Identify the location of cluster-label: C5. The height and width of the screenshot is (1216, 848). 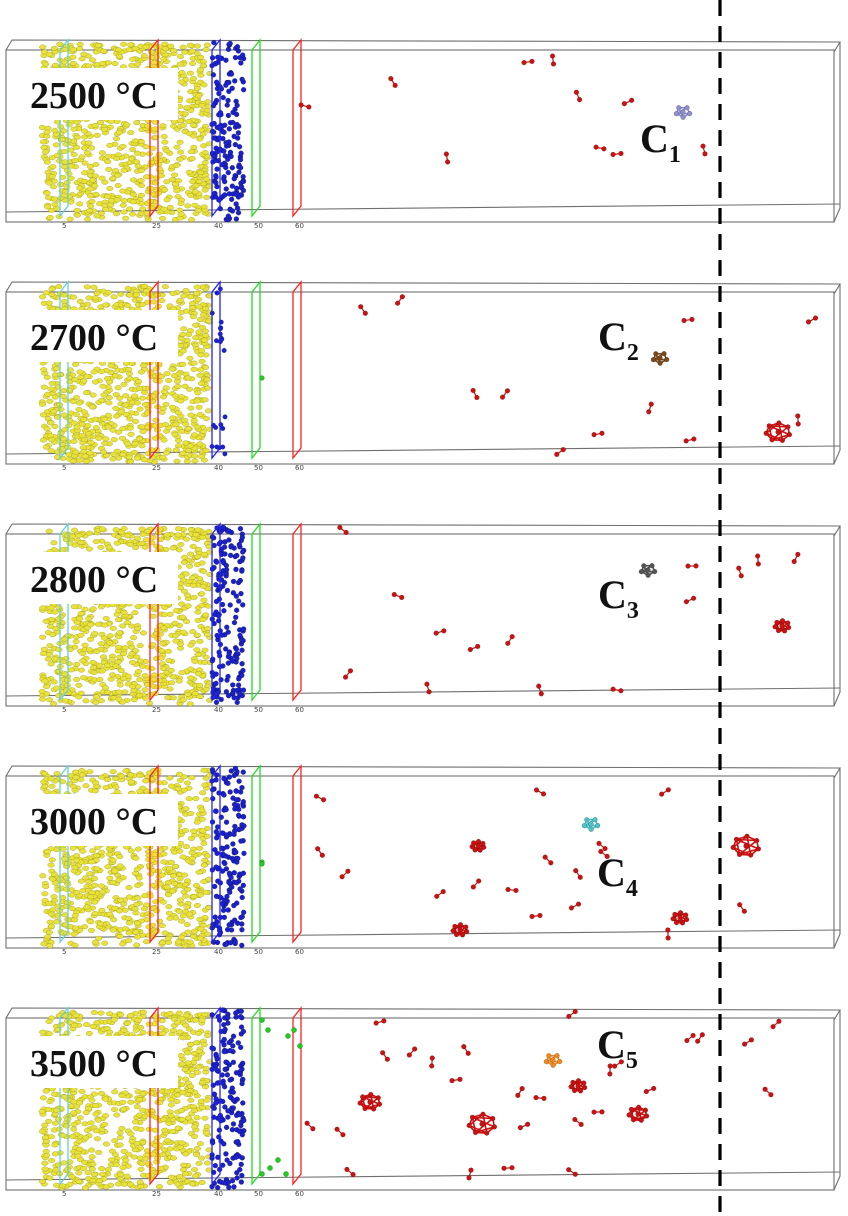
(617, 1048).